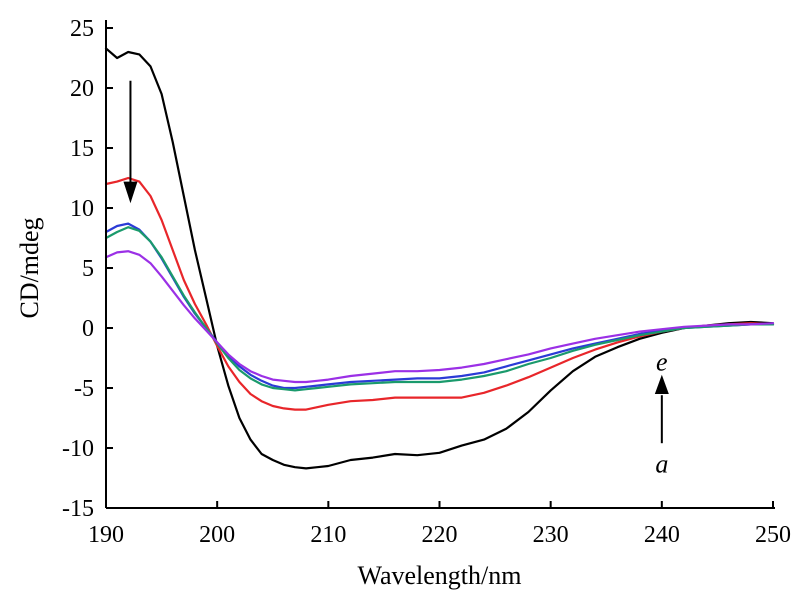 The height and width of the screenshot is (598, 800). What do you see at coordinates (328, 535) in the screenshot?
I see `x-tick-label: 210` at bounding box center [328, 535].